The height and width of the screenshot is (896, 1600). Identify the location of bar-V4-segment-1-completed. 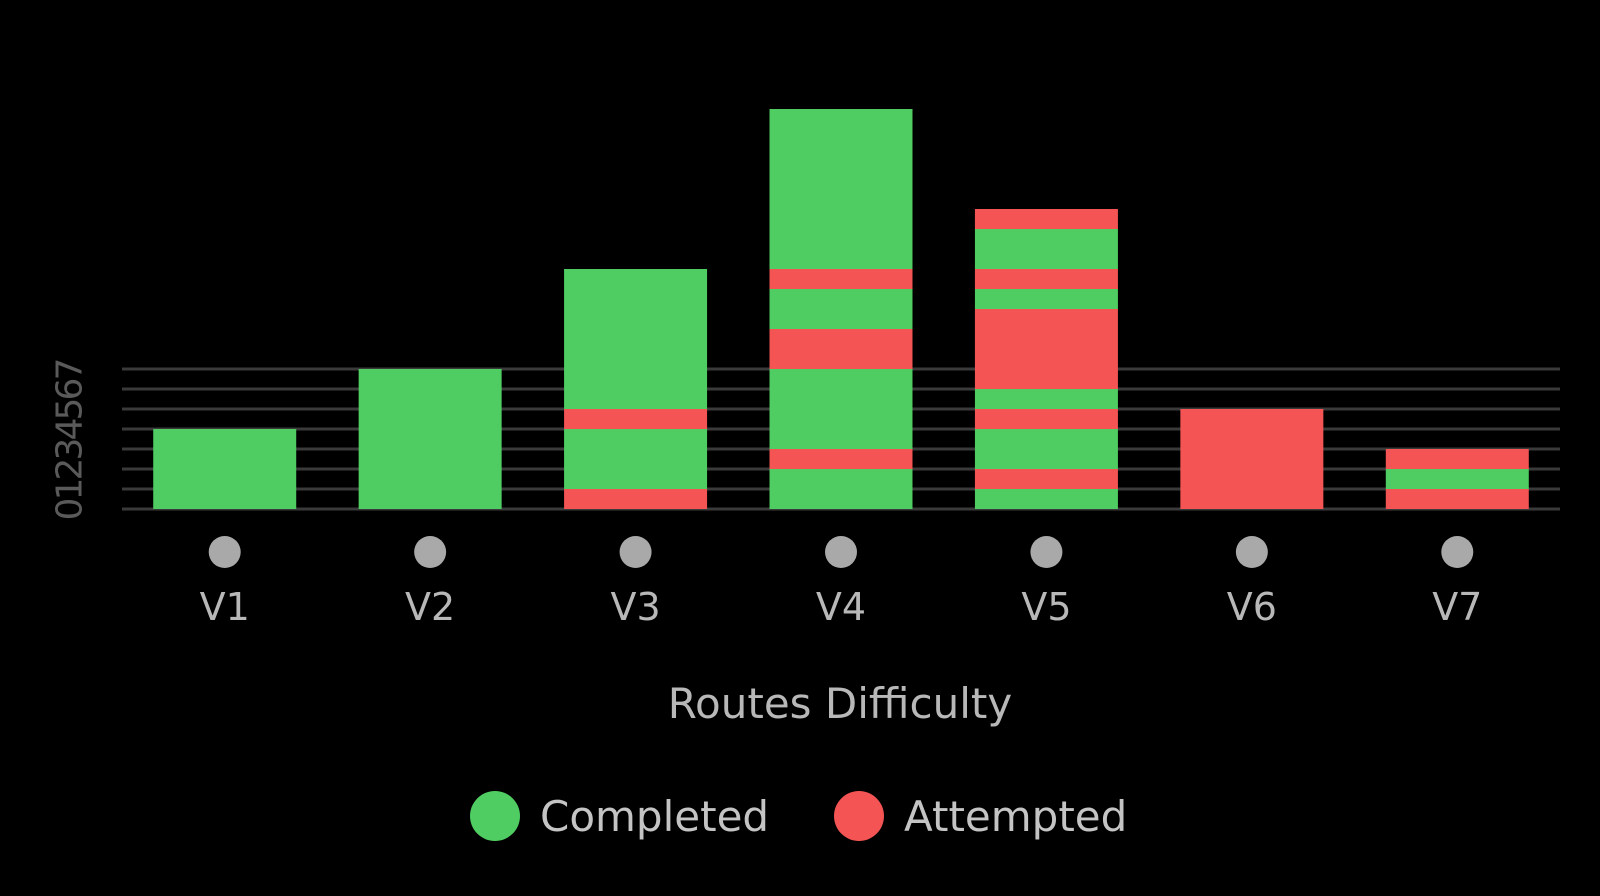
(841, 489).